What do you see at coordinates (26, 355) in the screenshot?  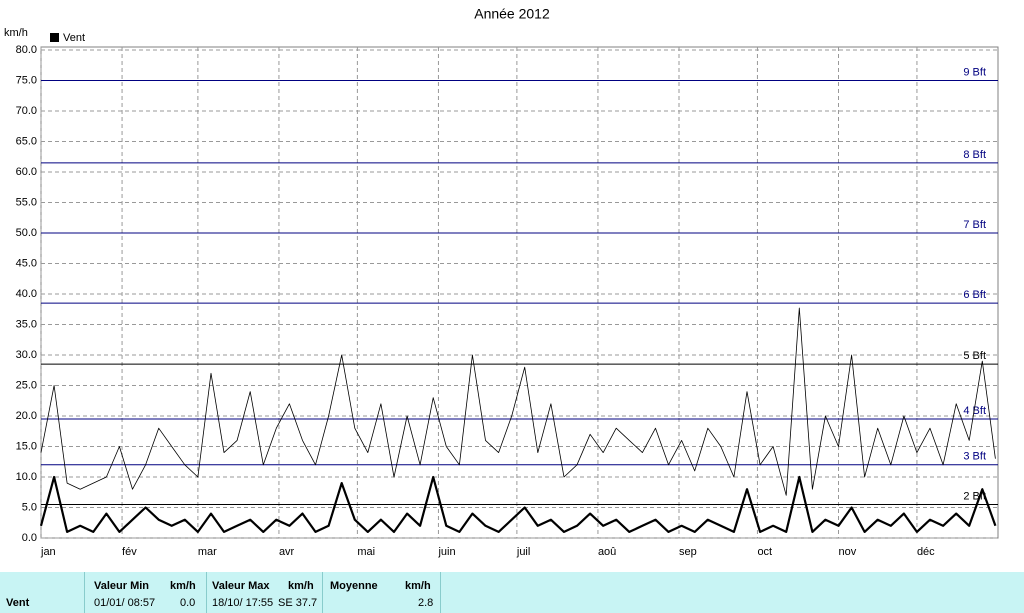 I see `y-tick-label: 30.0` at bounding box center [26, 355].